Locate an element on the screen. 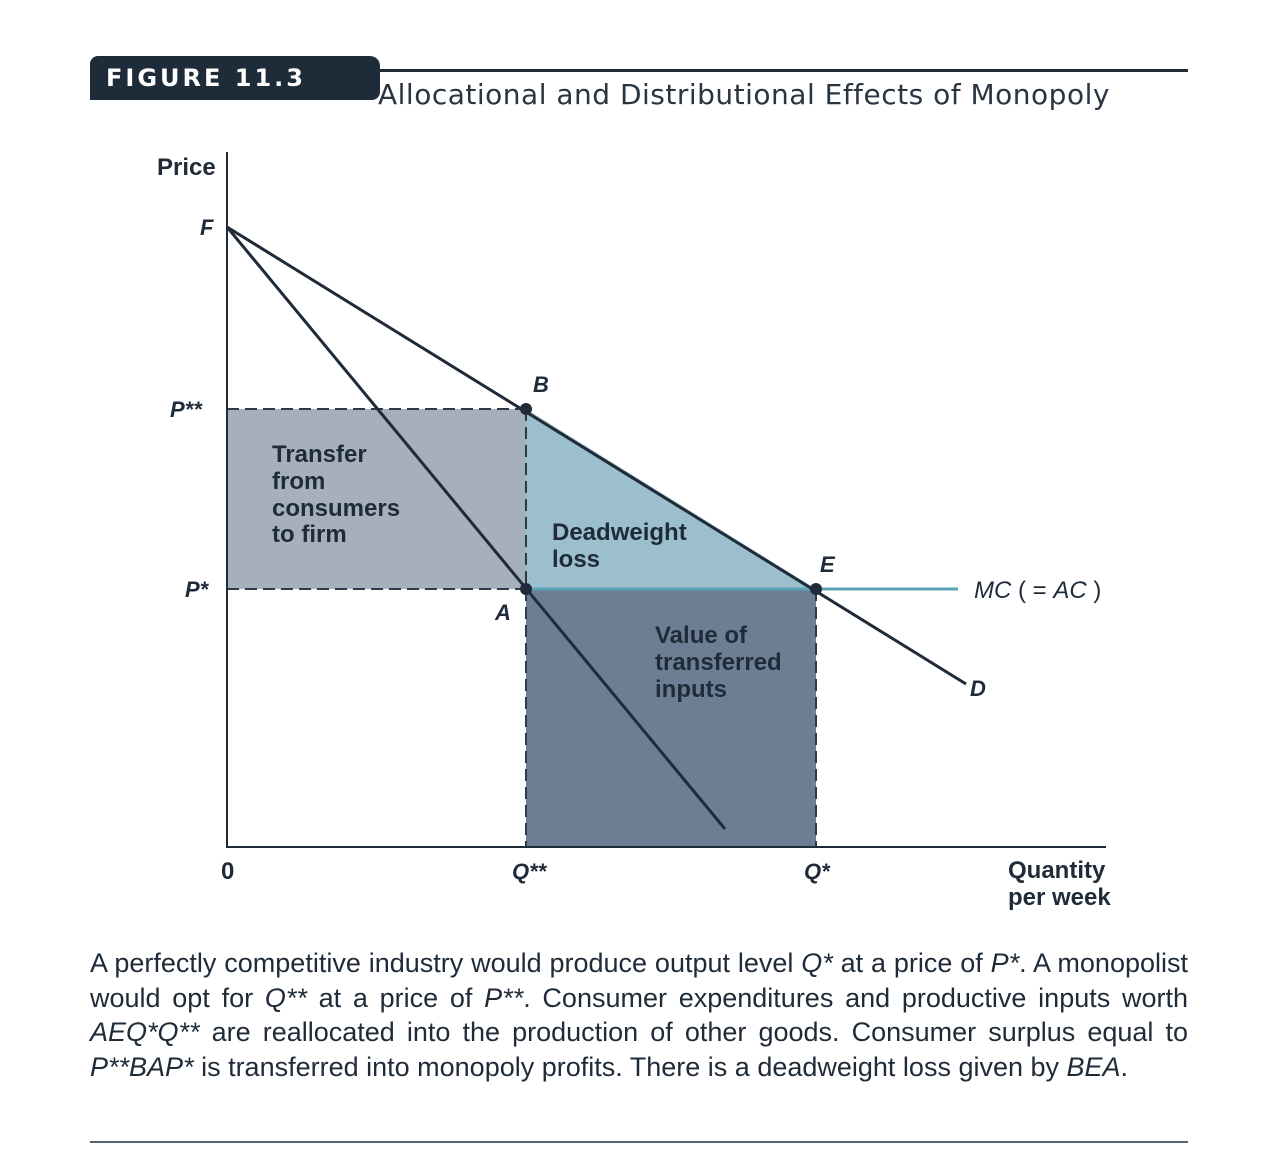 The width and height of the screenshot is (1284, 1162). x-axis-label-line1: Quantity is located at coordinates (1057, 870).